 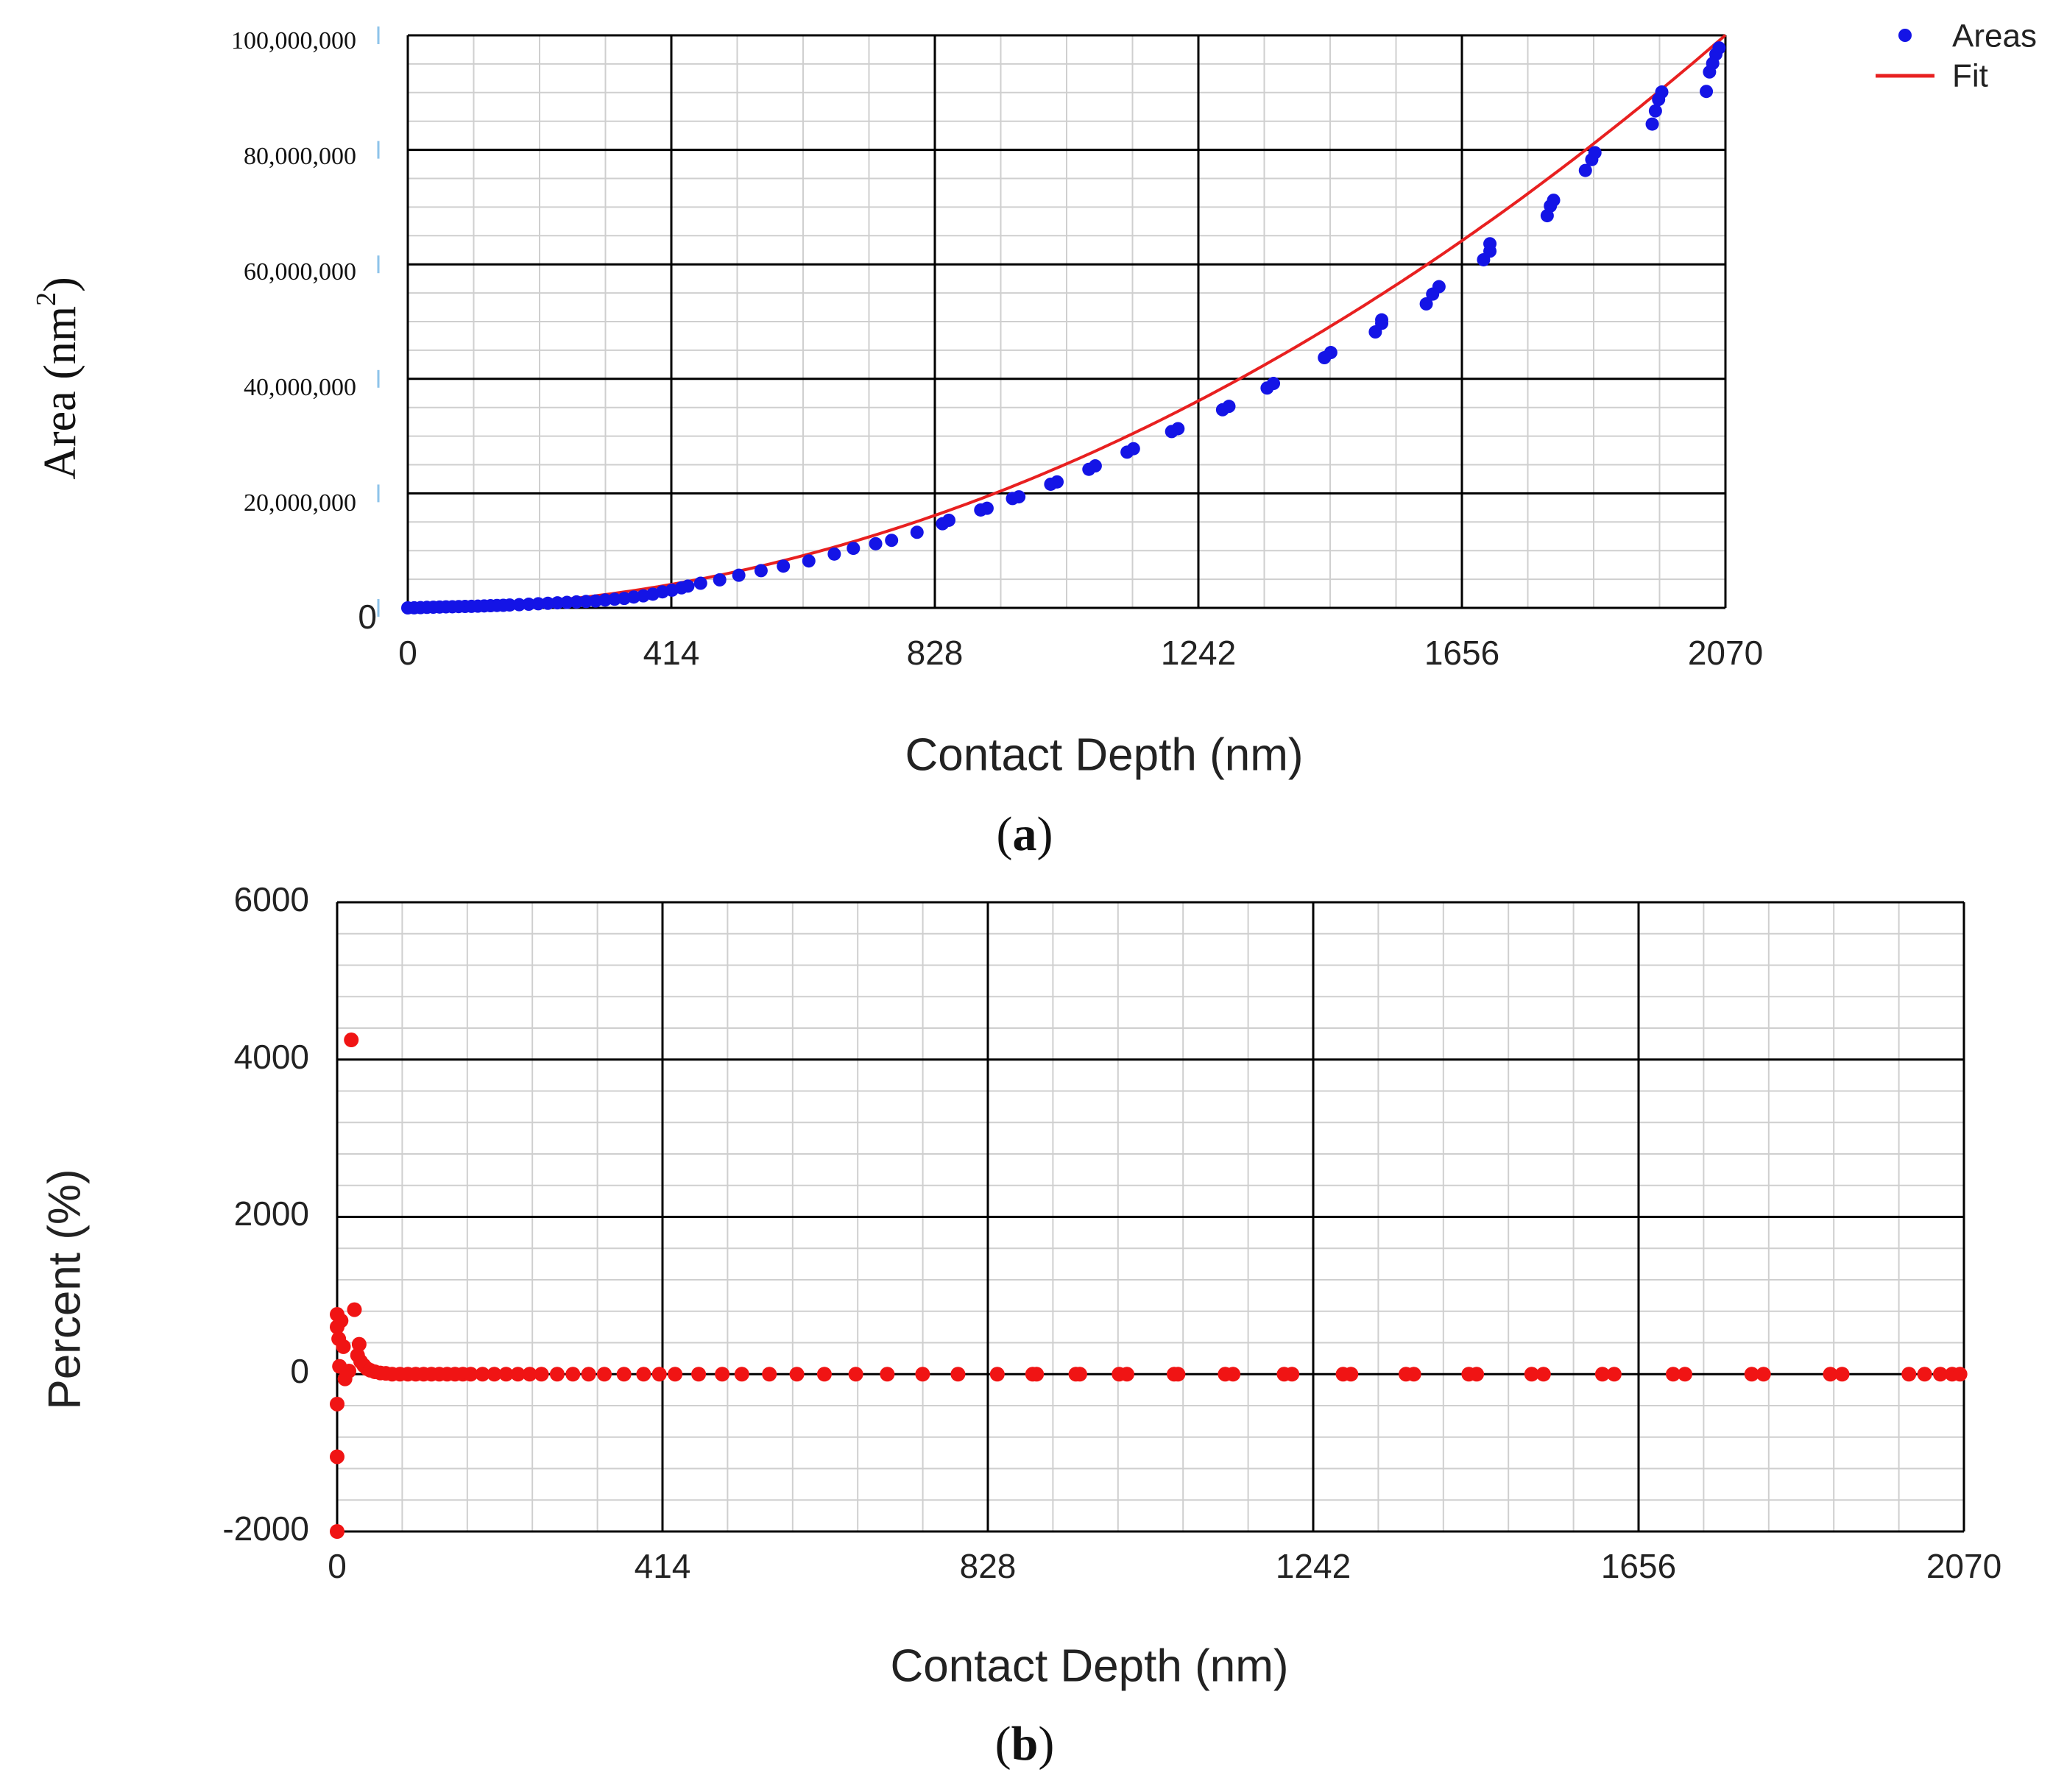 What do you see at coordinates (1045, 834) in the screenshot?
I see `caption-a-close: )` at bounding box center [1045, 834].